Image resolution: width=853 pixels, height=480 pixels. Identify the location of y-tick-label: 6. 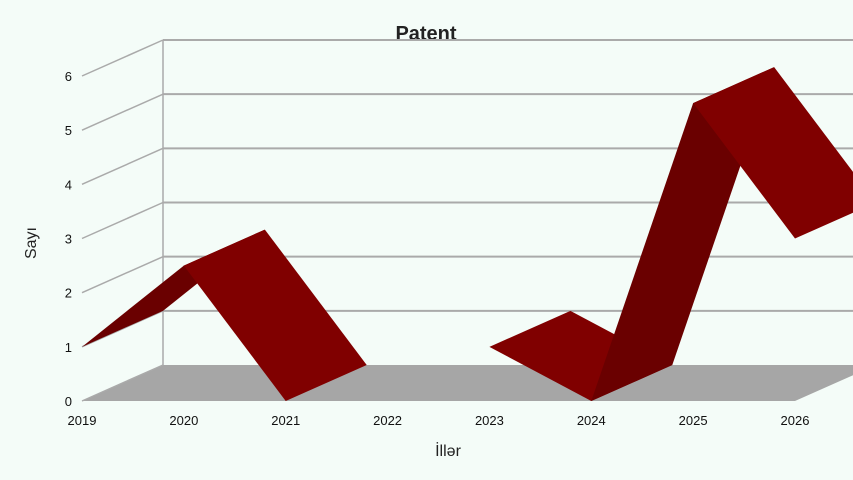
(68, 76).